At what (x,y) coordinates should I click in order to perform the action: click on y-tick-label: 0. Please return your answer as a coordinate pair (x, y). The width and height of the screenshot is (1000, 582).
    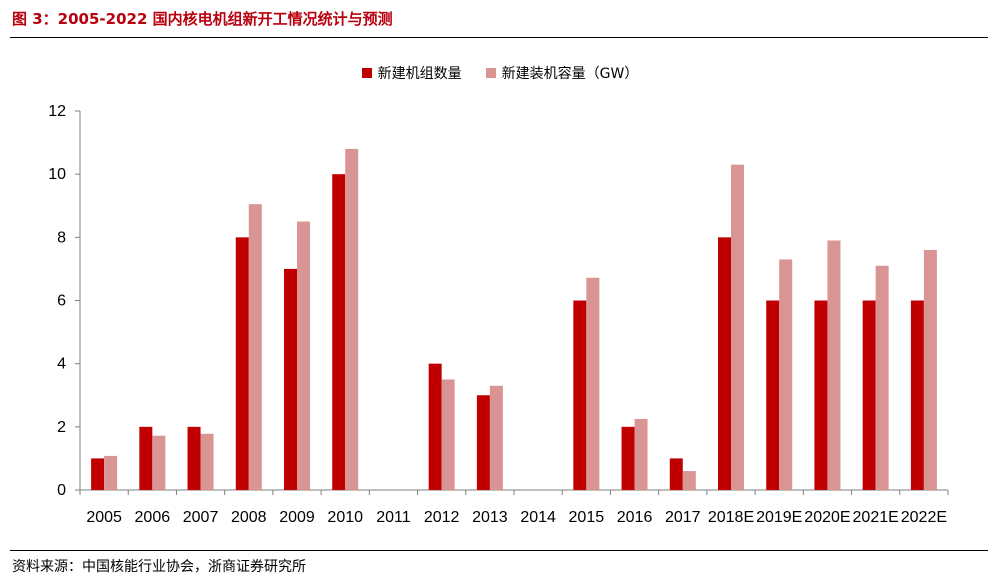
    Looking at the image, I should click on (61, 490).